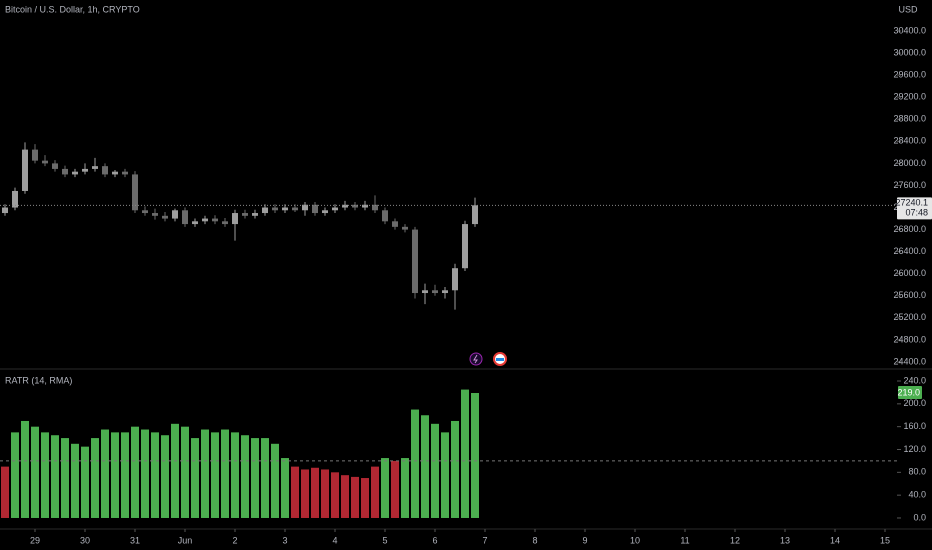 The width and height of the screenshot is (932, 550). Describe the element at coordinates (684, 540) in the screenshot. I see `x-tick-label: 11` at that location.